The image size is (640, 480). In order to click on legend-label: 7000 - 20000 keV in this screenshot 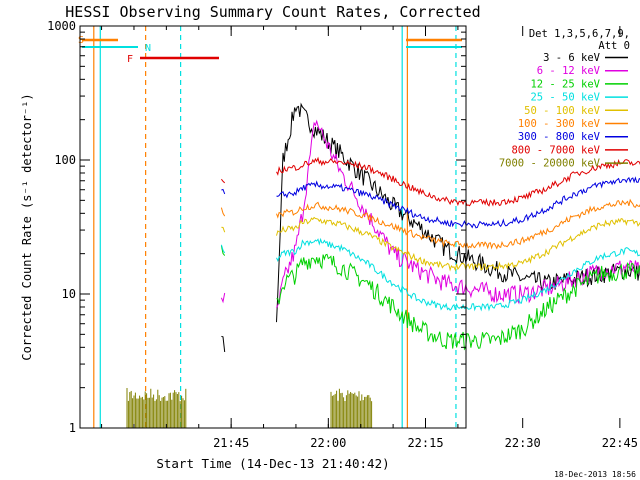, I will do `click(550, 164)`.